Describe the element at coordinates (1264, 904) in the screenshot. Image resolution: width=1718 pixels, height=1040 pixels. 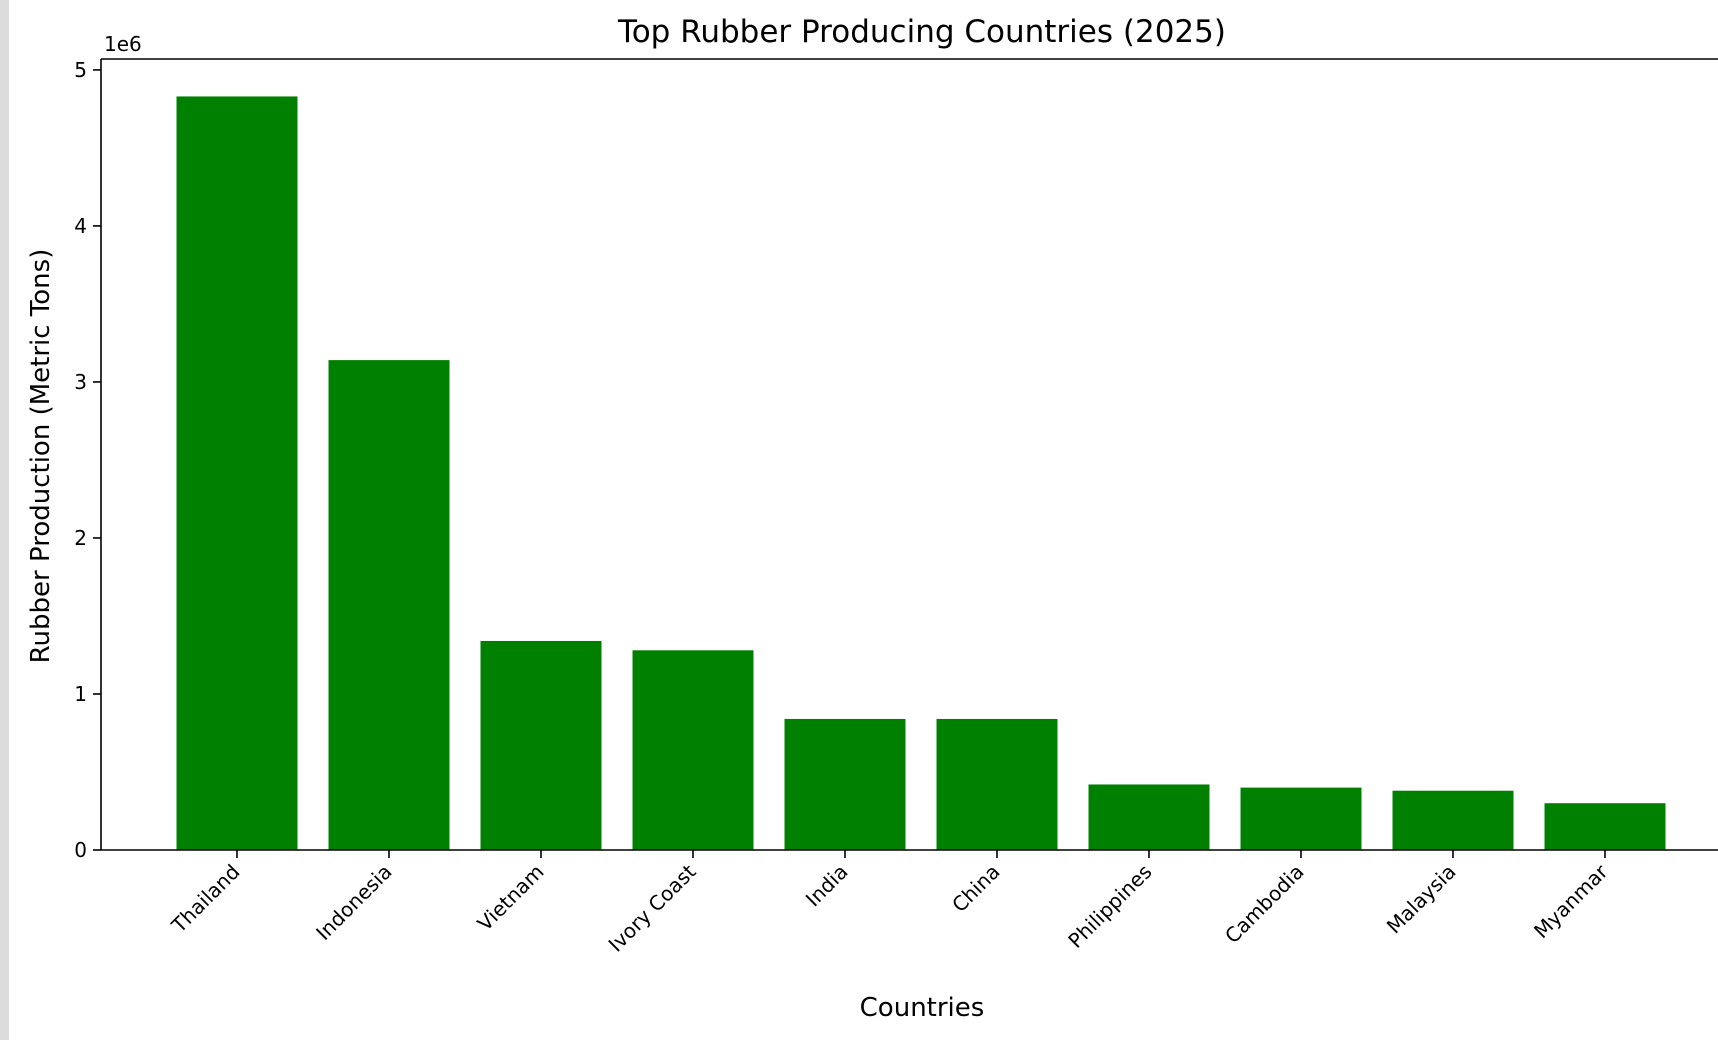
I see `x-tick-label: Cambodia` at that location.